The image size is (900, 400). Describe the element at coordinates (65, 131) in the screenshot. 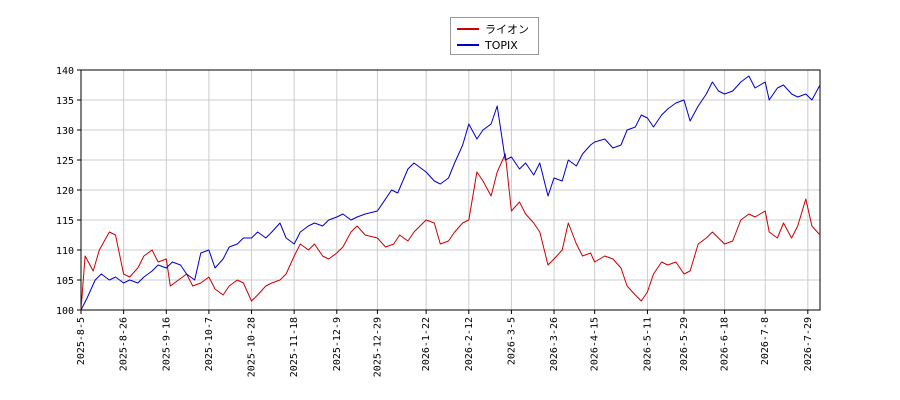

I see `y-tick-label: 130` at that location.